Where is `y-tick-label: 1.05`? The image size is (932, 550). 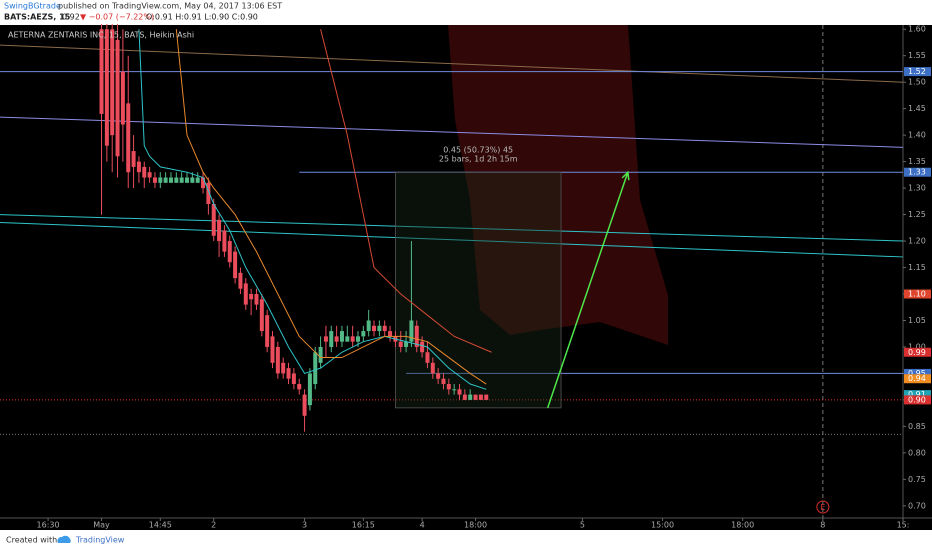
y-tick-label: 1.05 is located at coordinates (917, 320).